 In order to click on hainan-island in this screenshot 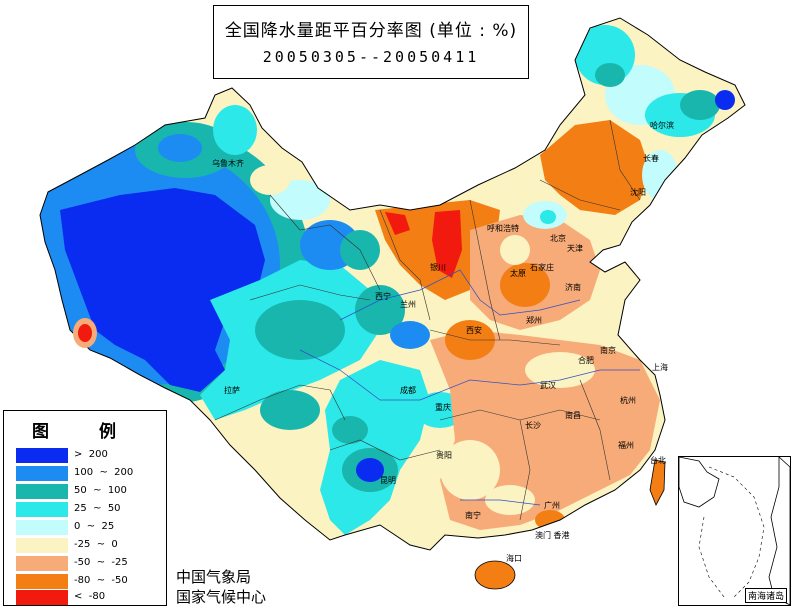, I will do `click(495, 575)`.